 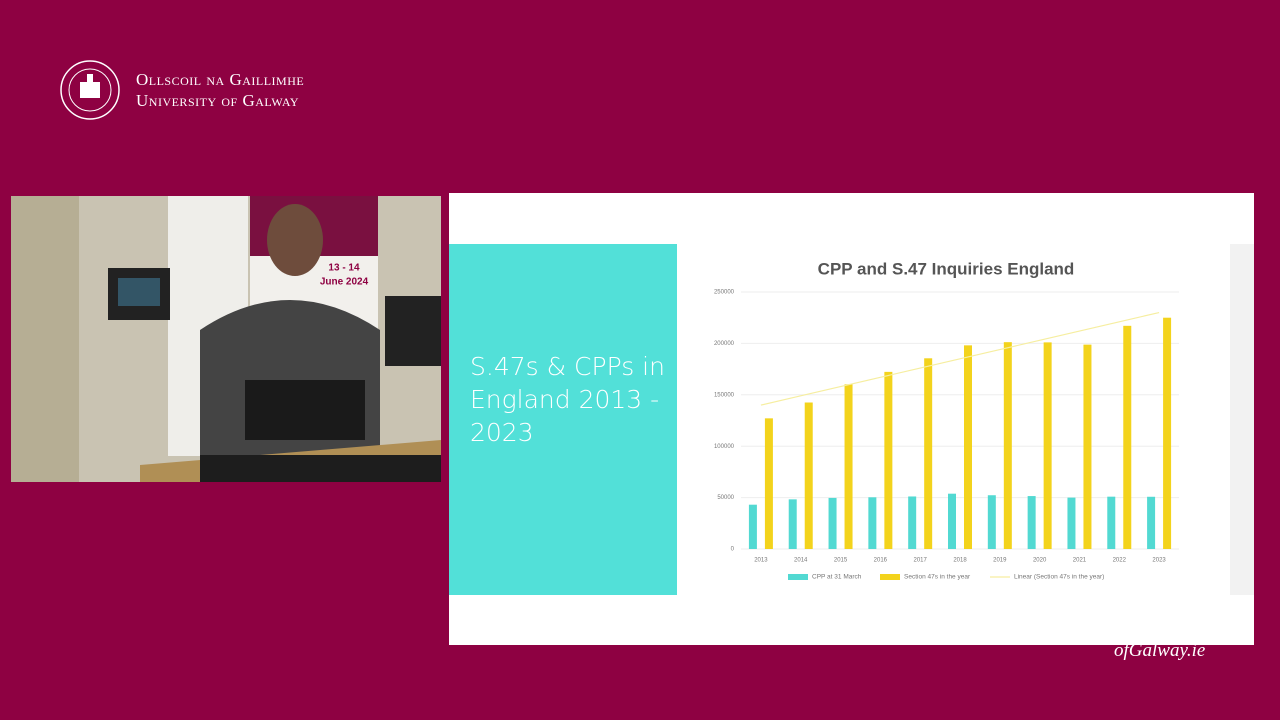 What do you see at coordinates (724, 293) in the screenshot?
I see `y-tick-label: 250000` at bounding box center [724, 293].